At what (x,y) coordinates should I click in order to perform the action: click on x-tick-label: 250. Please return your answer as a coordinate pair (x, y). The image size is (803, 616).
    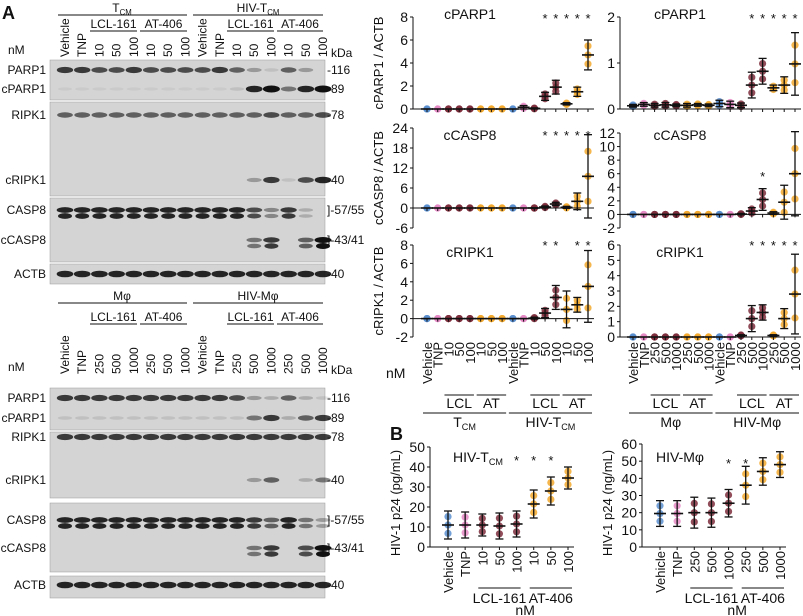
    Looking at the image, I should click on (687, 353).